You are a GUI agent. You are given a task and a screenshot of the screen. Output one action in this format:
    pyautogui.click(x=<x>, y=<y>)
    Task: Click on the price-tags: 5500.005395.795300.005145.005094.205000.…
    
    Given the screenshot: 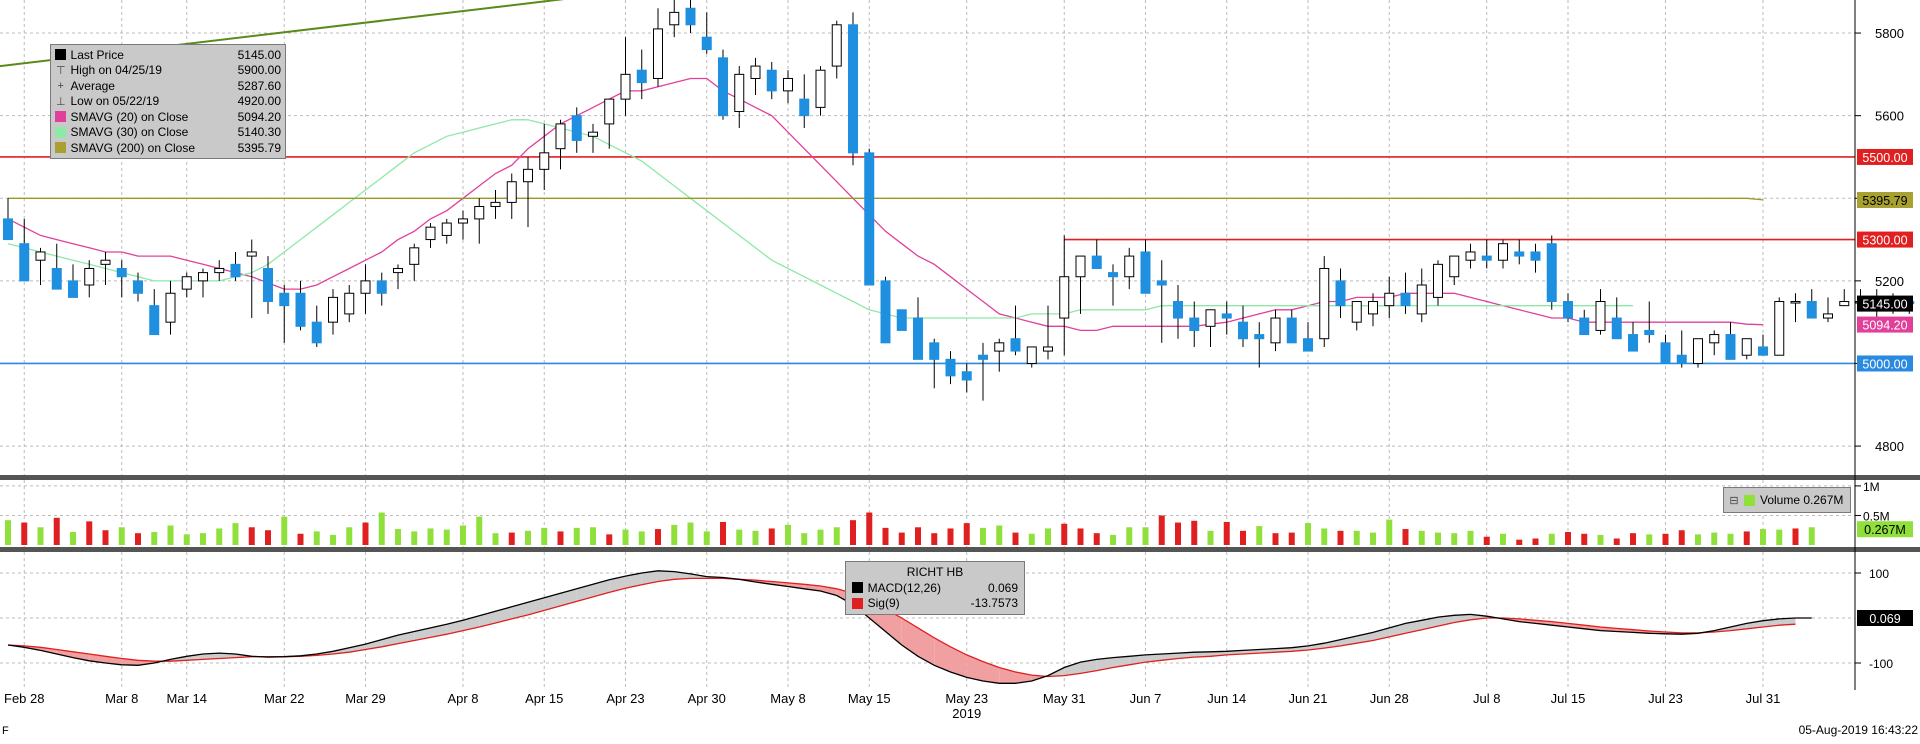 What is the action you would take?
    pyautogui.click(x=1885, y=387)
    